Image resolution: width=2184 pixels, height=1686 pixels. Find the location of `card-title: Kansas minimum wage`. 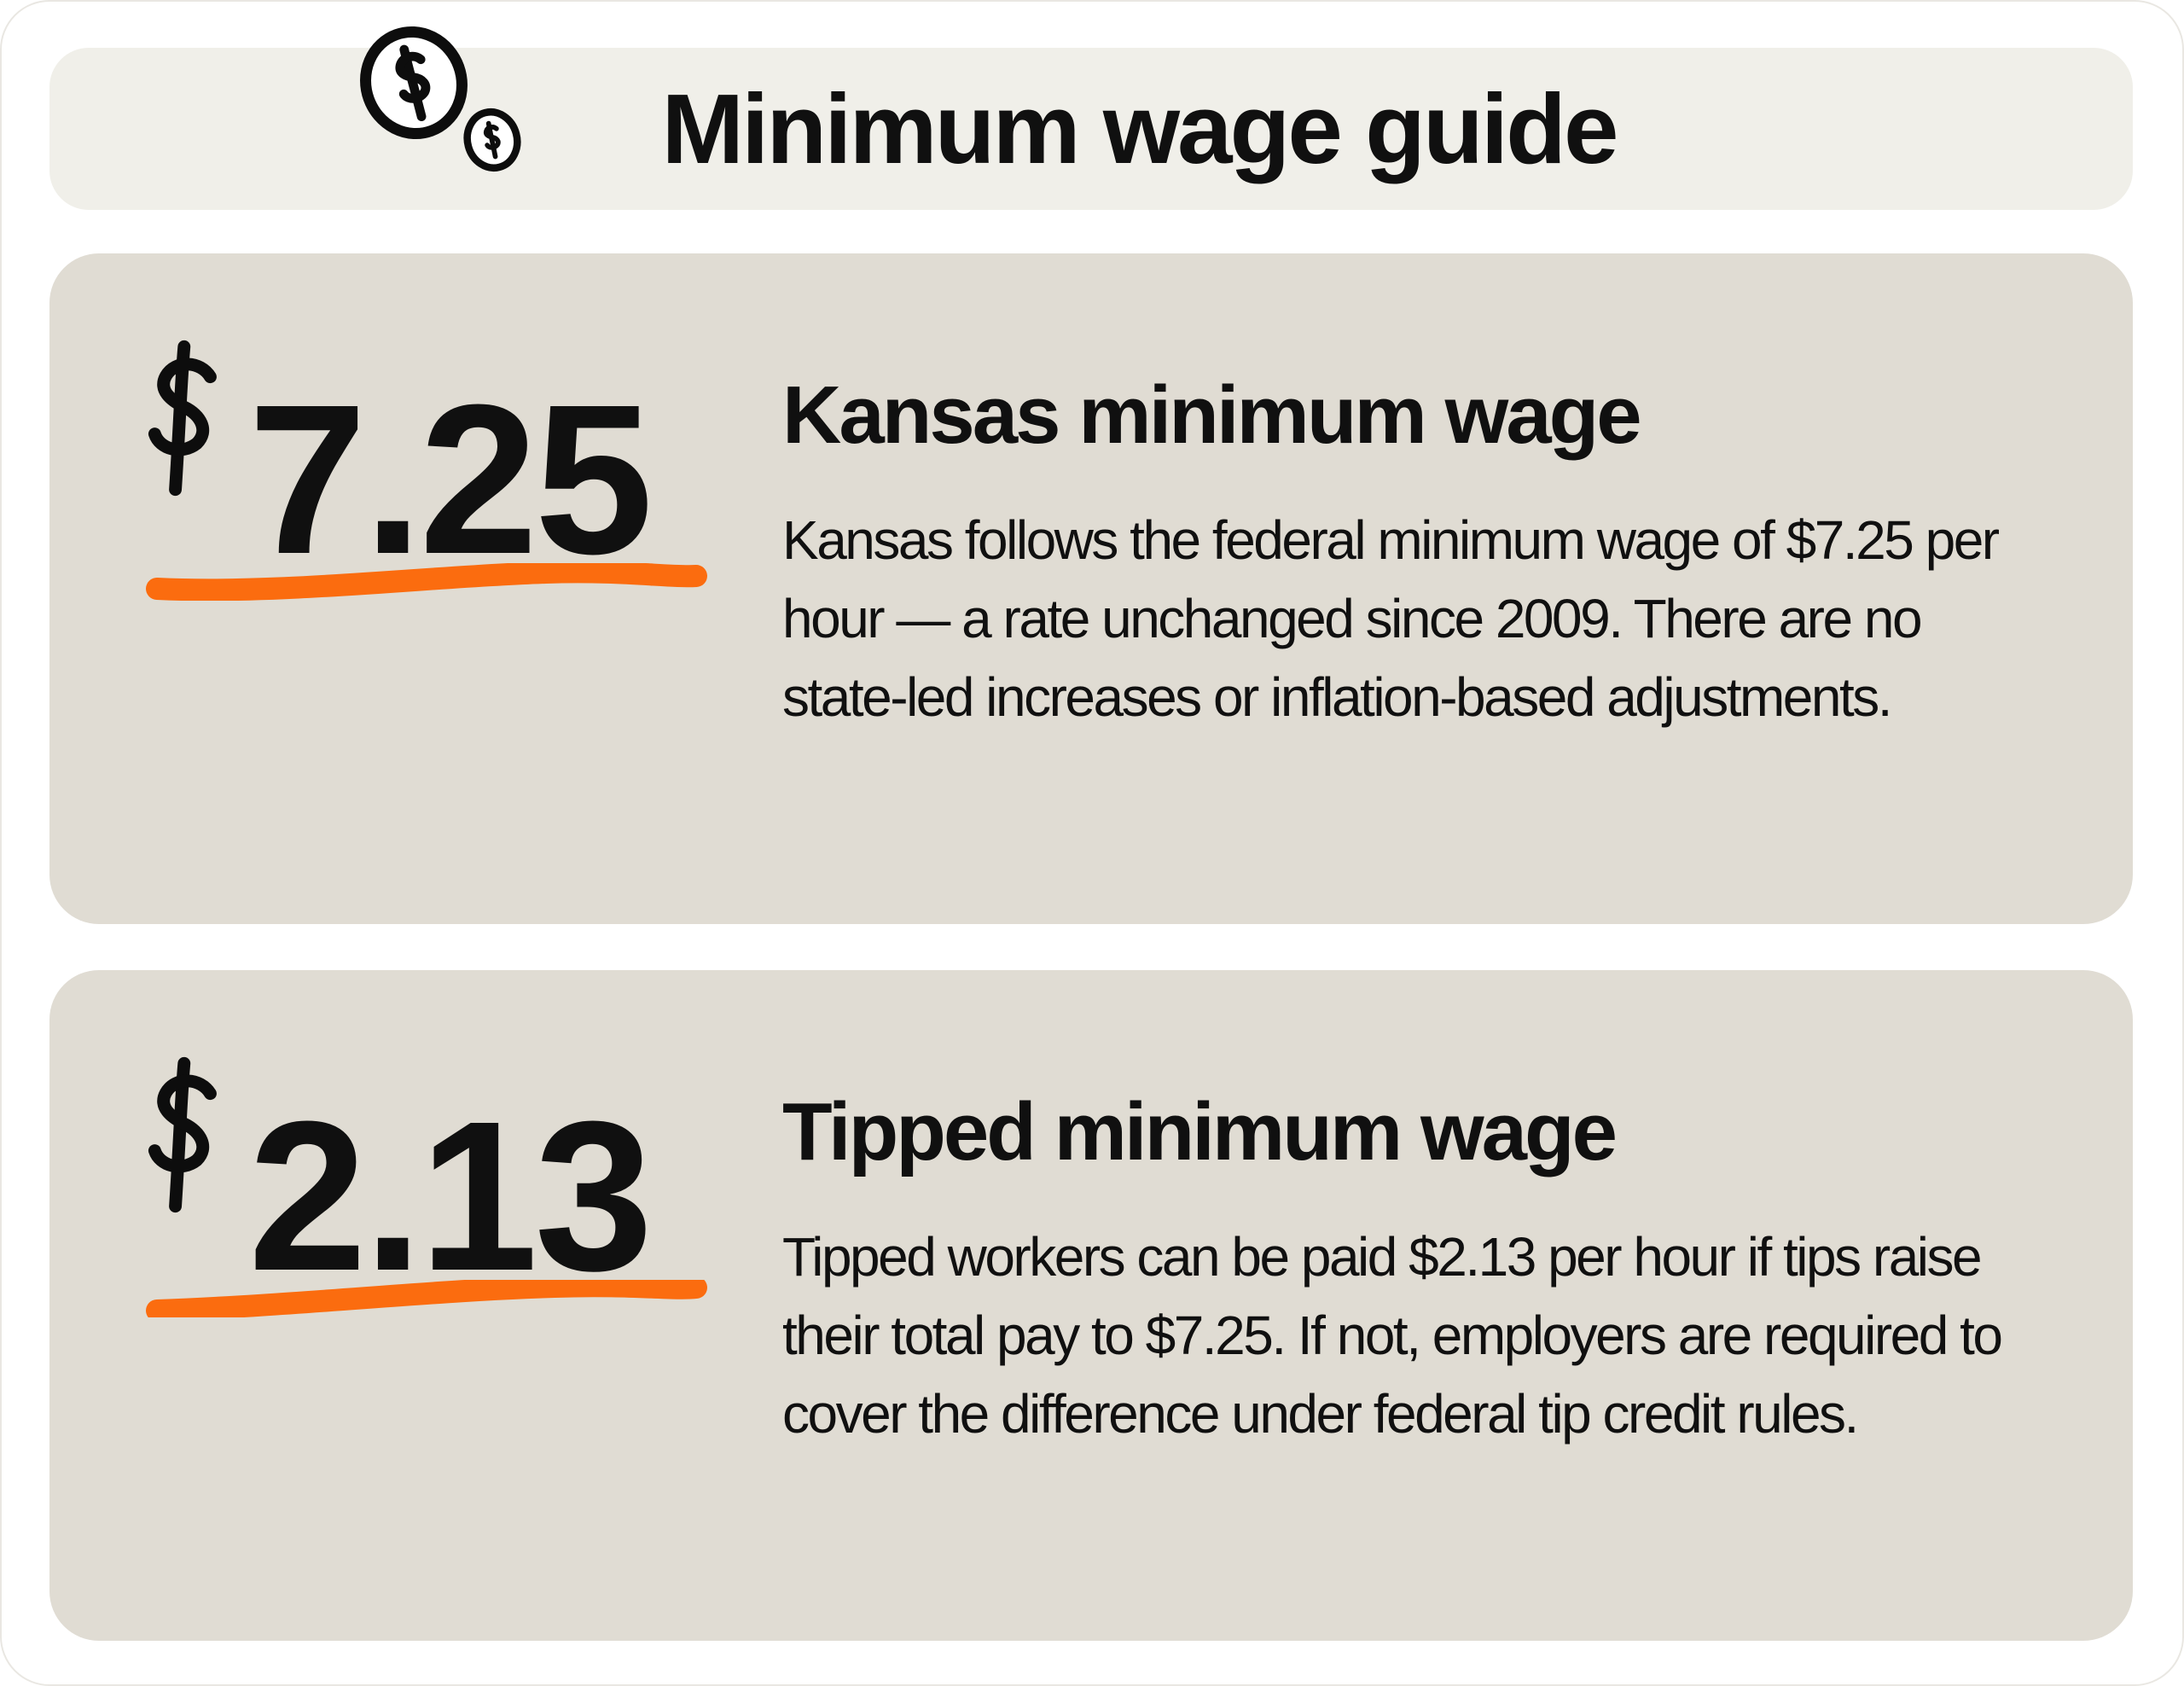

card-title: Kansas minimum wage is located at coordinates (1212, 415).